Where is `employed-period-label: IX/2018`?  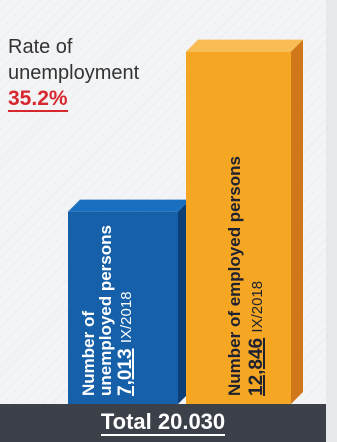 employed-period-label: IX/2018 is located at coordinates (257, 306).